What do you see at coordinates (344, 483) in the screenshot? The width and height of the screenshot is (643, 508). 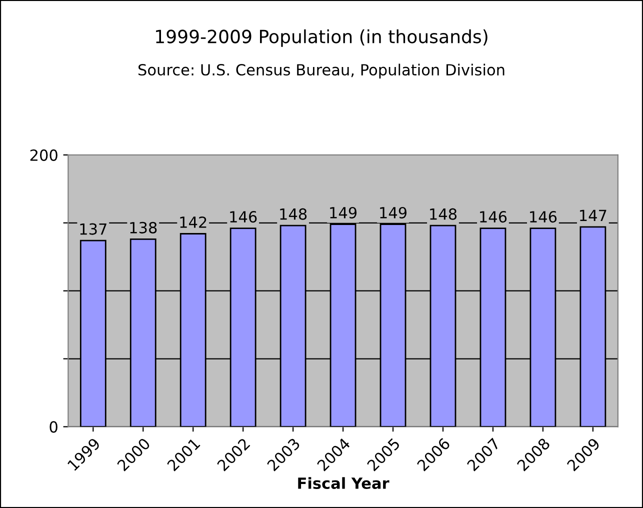 I see `x-axis-title: Fiscal Year` at bounding box center [344, 483].